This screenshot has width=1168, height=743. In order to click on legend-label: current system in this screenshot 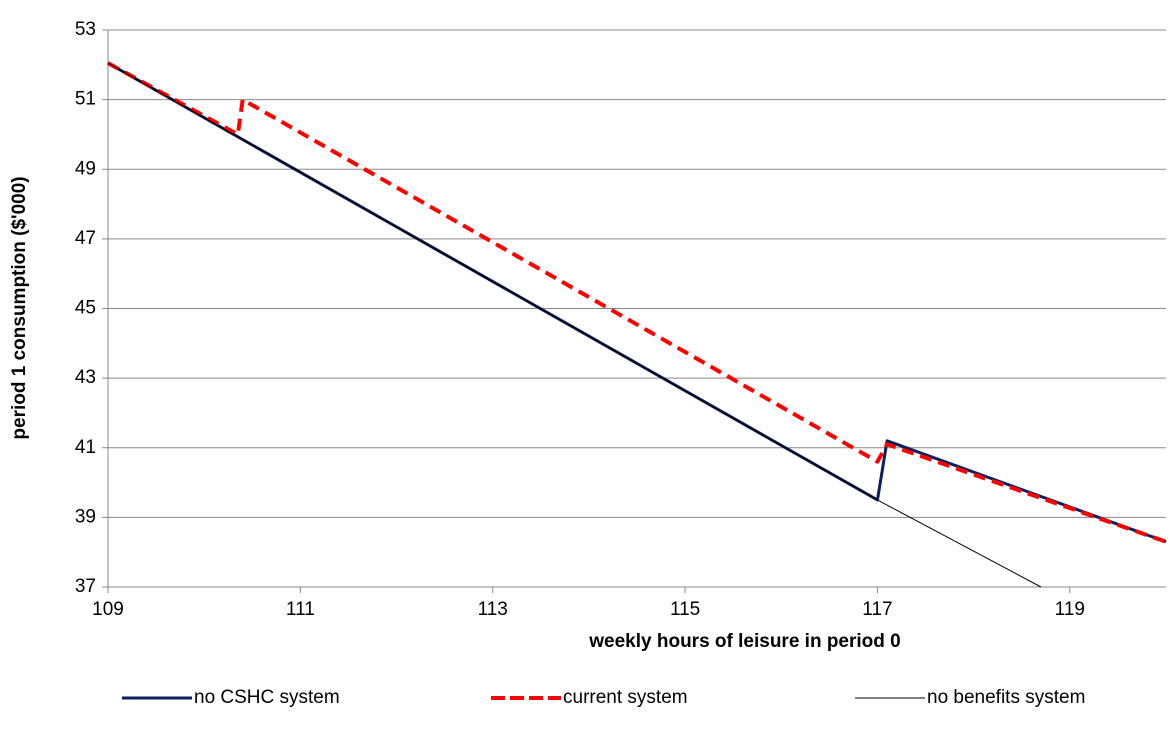, I will do `click(625, 697)`.